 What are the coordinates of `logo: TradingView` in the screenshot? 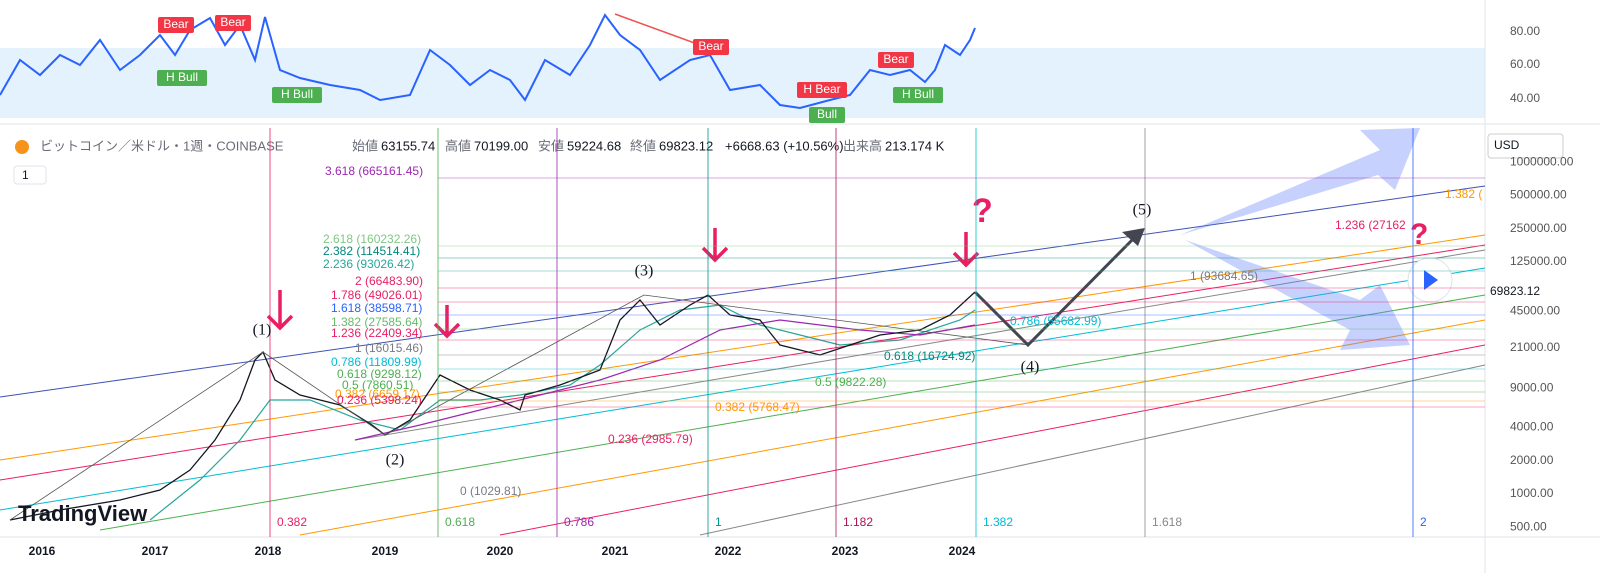 It's located at (83, 513).